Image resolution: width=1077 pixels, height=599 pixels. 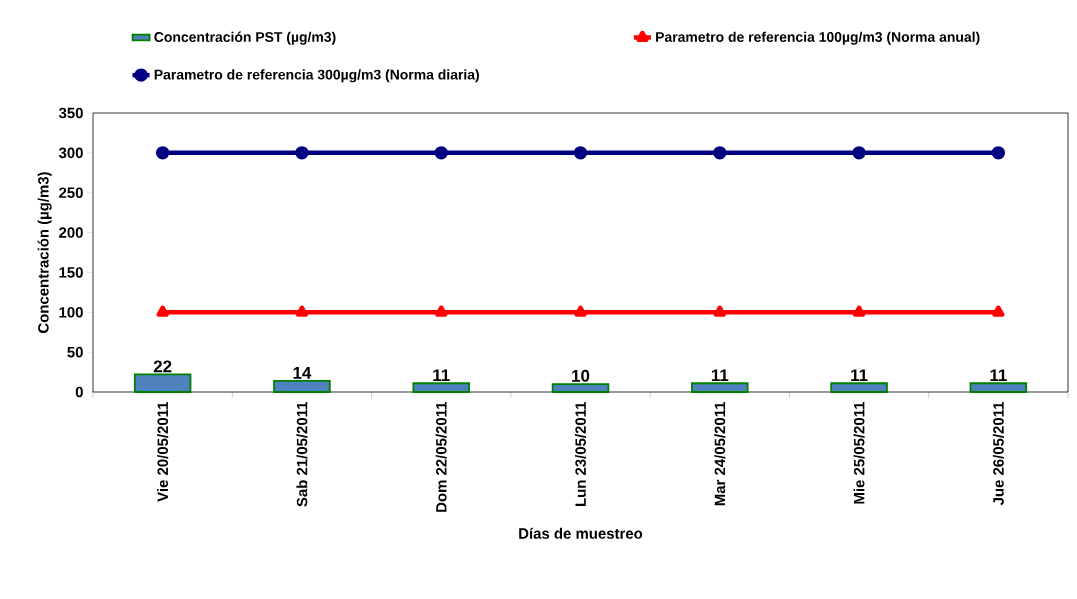 I want to click on y-tick-label: 300, so click(x=70, y=153).